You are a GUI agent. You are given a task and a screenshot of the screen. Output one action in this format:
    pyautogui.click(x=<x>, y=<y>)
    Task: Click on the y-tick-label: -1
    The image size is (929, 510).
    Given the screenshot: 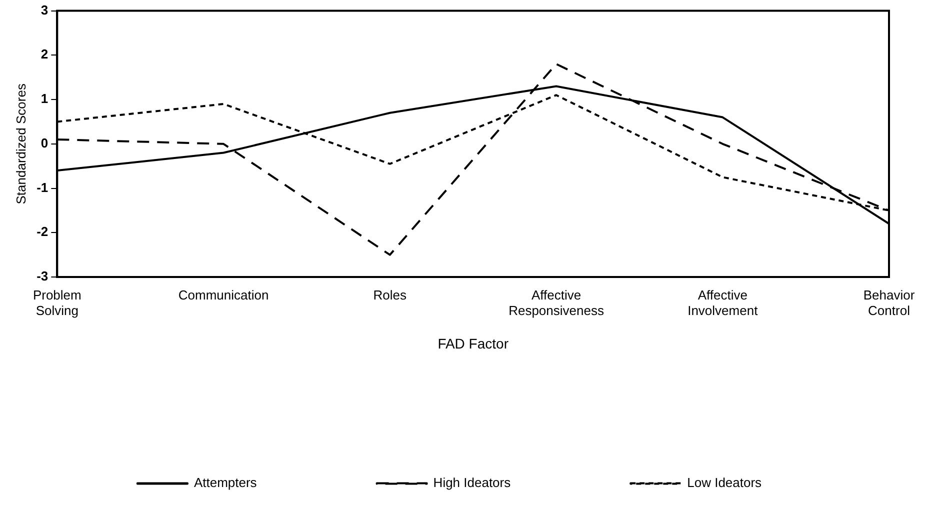 What is the action you would take?
    pyautogui.click(x=42, y=187)
    